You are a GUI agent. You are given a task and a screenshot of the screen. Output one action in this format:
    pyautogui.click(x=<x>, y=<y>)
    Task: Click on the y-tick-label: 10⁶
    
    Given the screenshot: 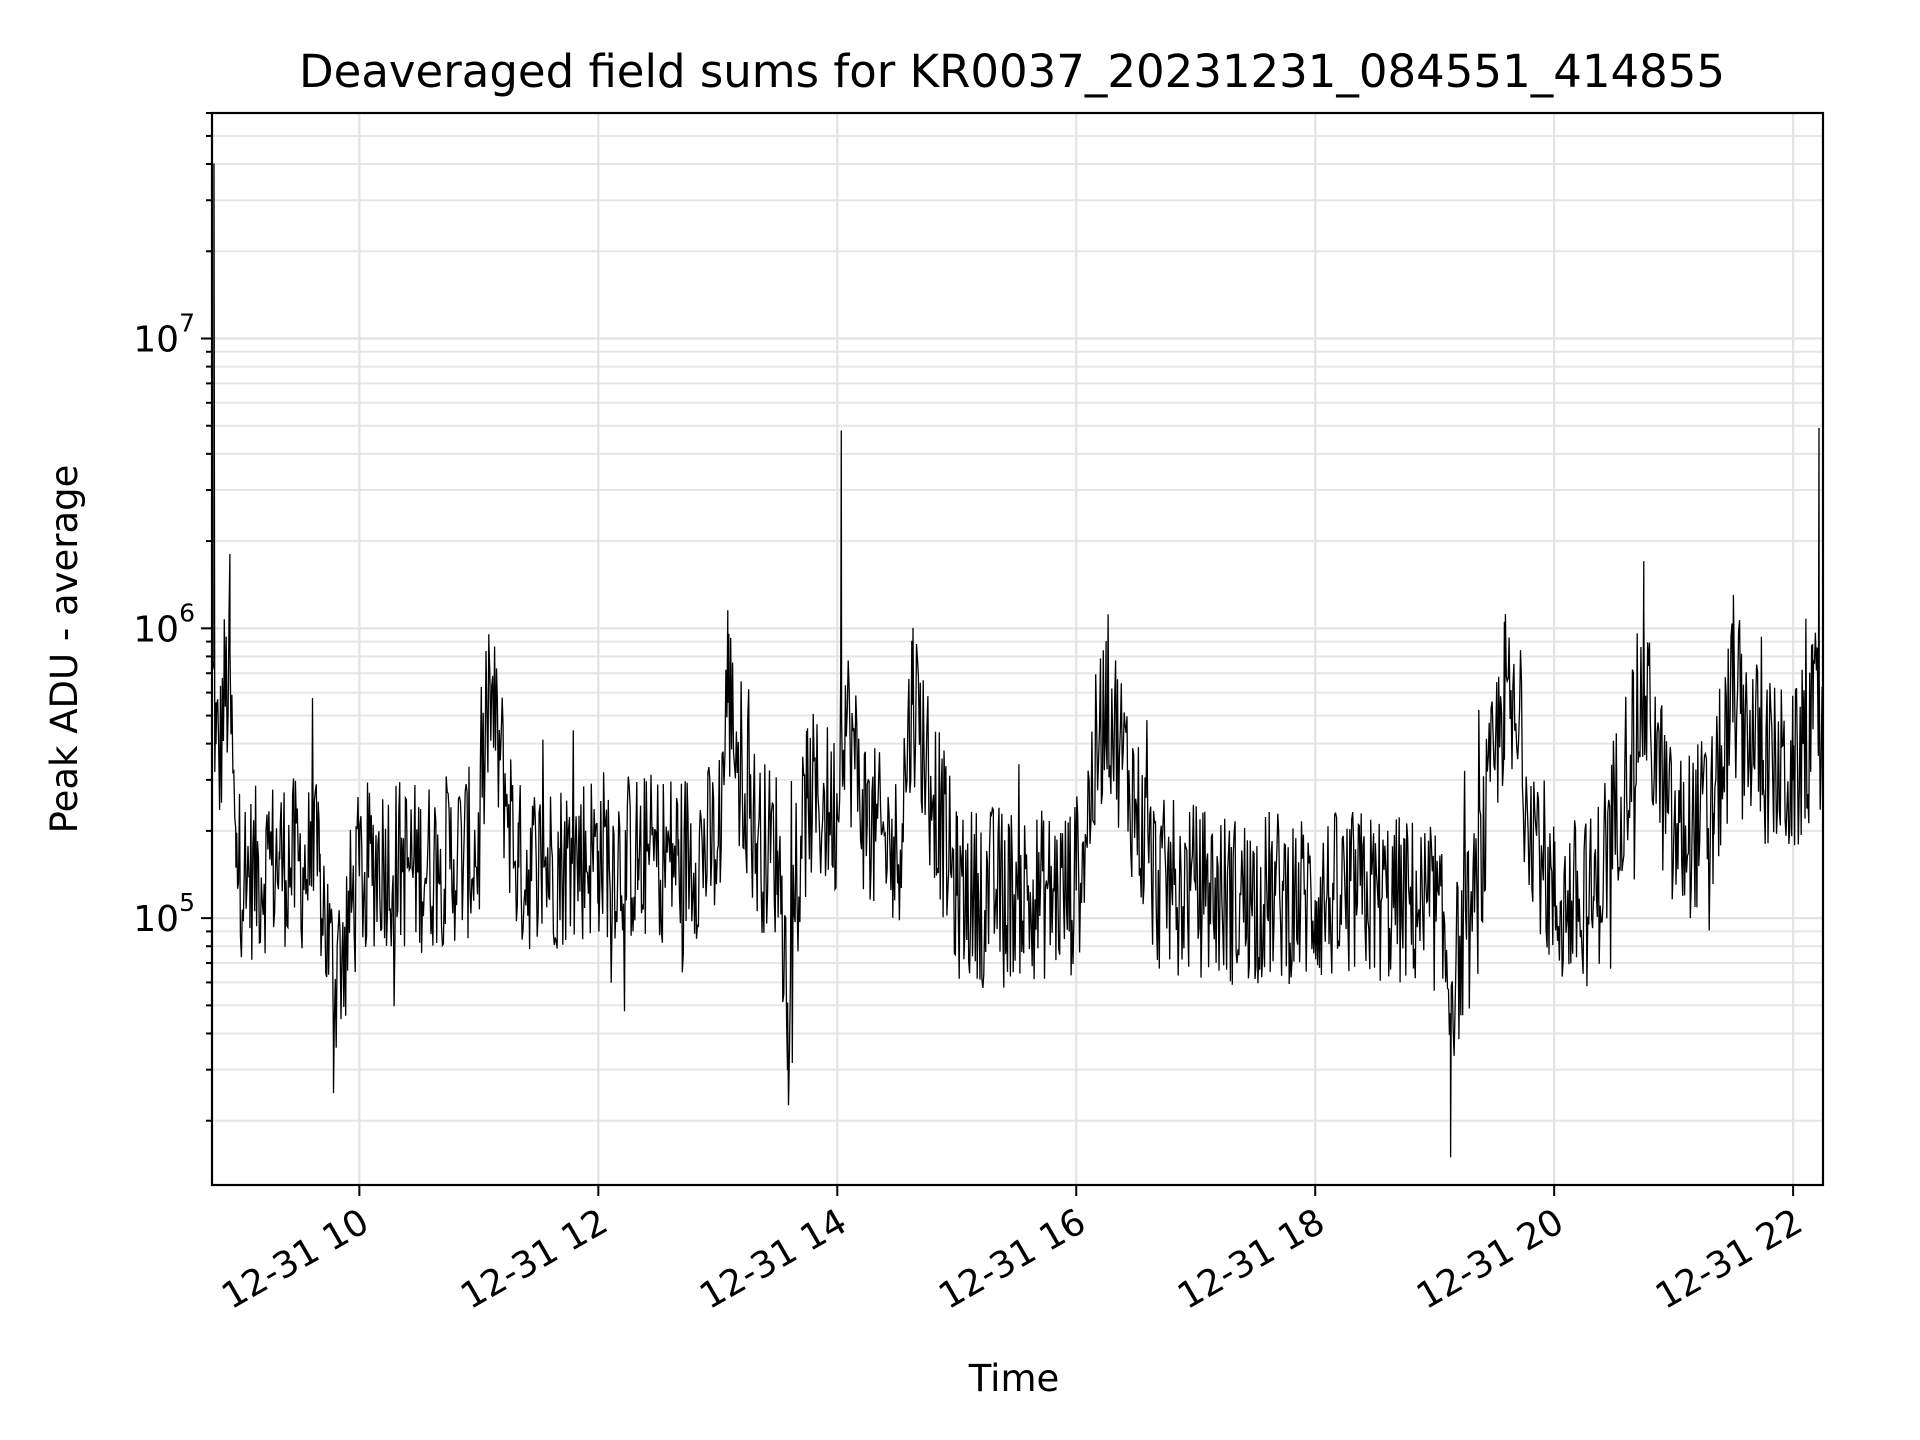 What is the action you would take?
    pyautogui.click(x=164, y=624)
    